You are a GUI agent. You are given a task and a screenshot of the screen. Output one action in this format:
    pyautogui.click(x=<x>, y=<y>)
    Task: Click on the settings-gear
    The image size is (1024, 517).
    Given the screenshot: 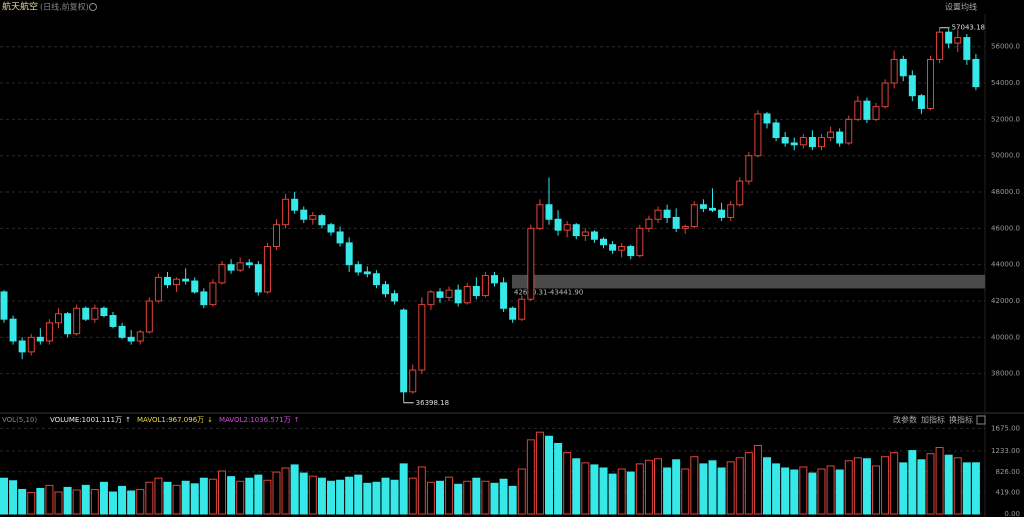 What is the action you would take?
    pyautogui.click(x=93, y=7)
    